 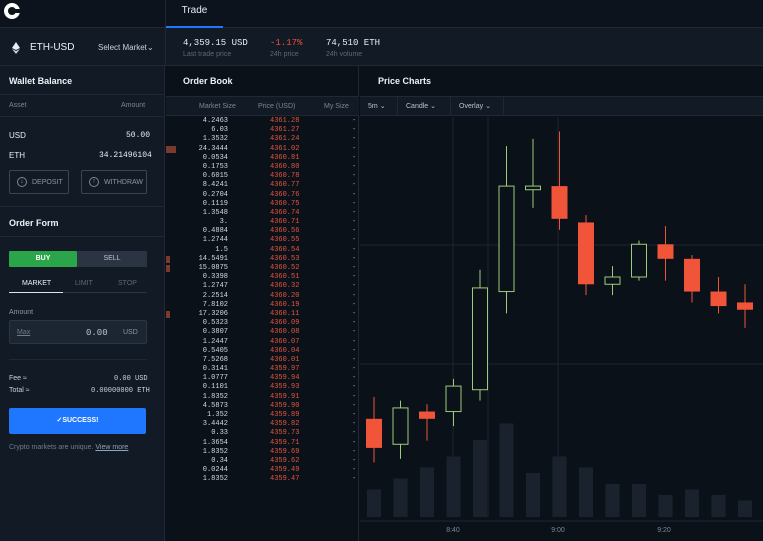 I want to click on row-price: 4359.73, so click(x=285, y=433).